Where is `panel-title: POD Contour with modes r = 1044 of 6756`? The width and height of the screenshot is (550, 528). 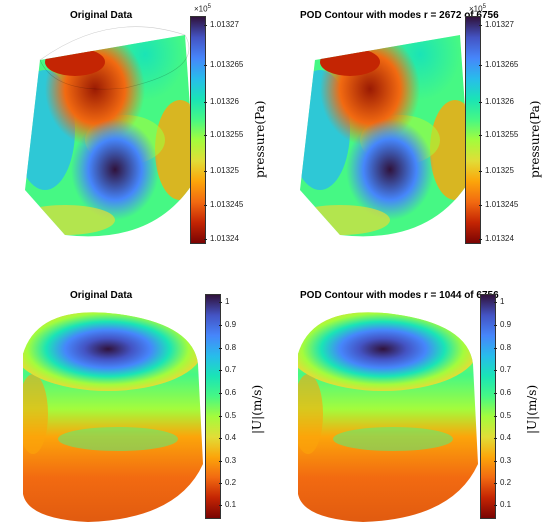
panel-title: POD Contour with modes r = 1044 of 6756 is located at coordinates (399, 295).